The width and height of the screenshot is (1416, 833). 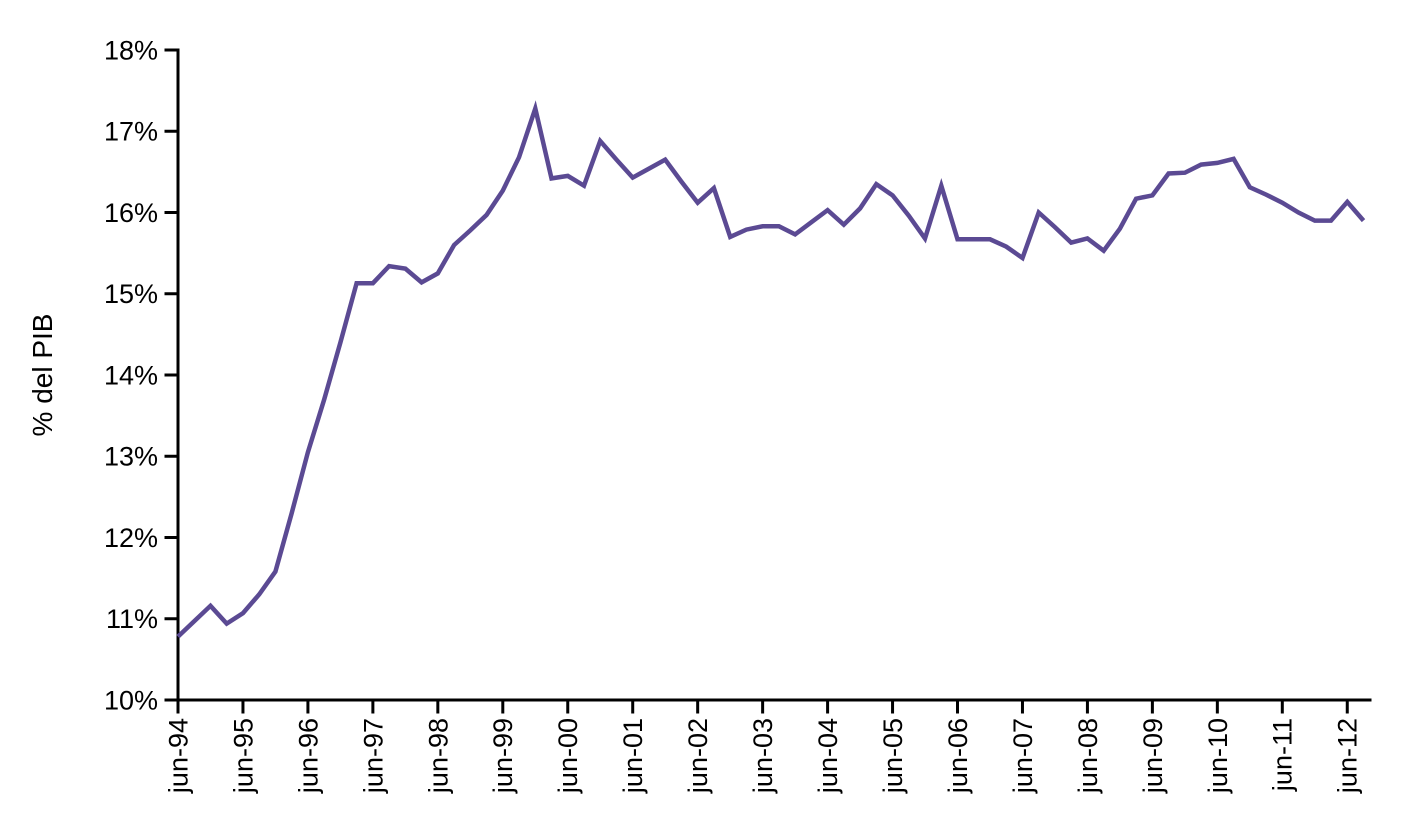 What do you see at coordinates (1023, 756) in the screenshot?
I see `x-tick-label: jun-07` at bounding box center [1023, 756].